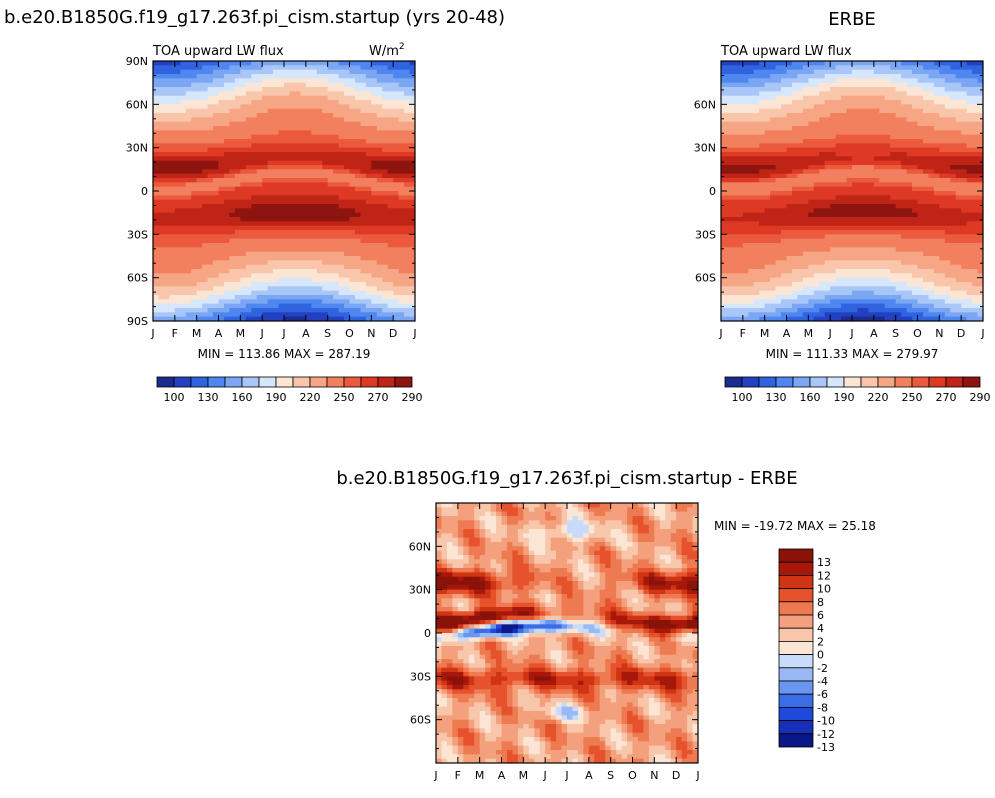 The image size is (995, 798). I want to click on x-tick-label: J, so click(830, 333).